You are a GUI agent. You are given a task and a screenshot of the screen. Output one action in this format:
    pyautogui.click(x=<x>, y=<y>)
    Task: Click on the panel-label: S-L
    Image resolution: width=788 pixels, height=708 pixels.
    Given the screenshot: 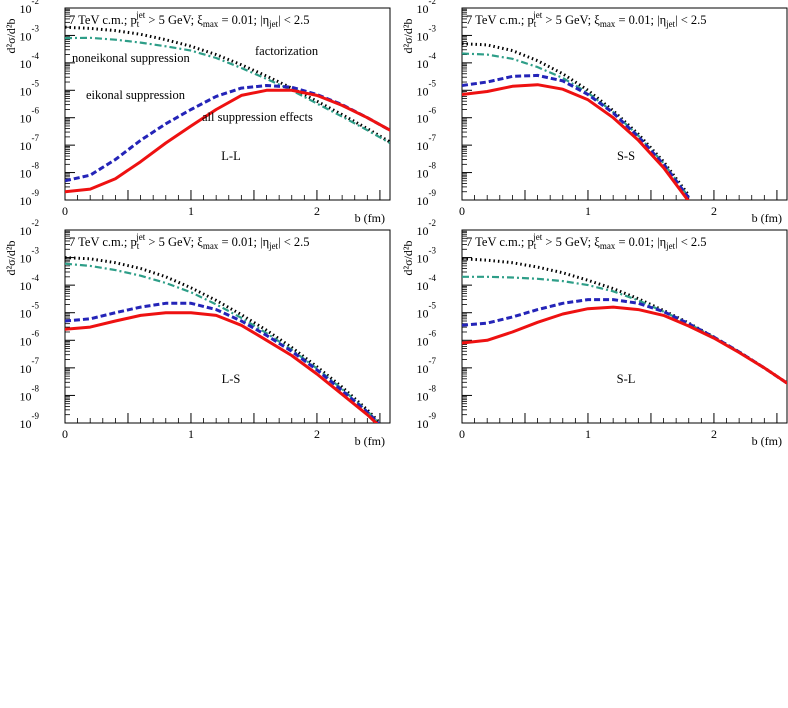 What is the action you would take?
    pyautogui.click(x=626, y=379)
    